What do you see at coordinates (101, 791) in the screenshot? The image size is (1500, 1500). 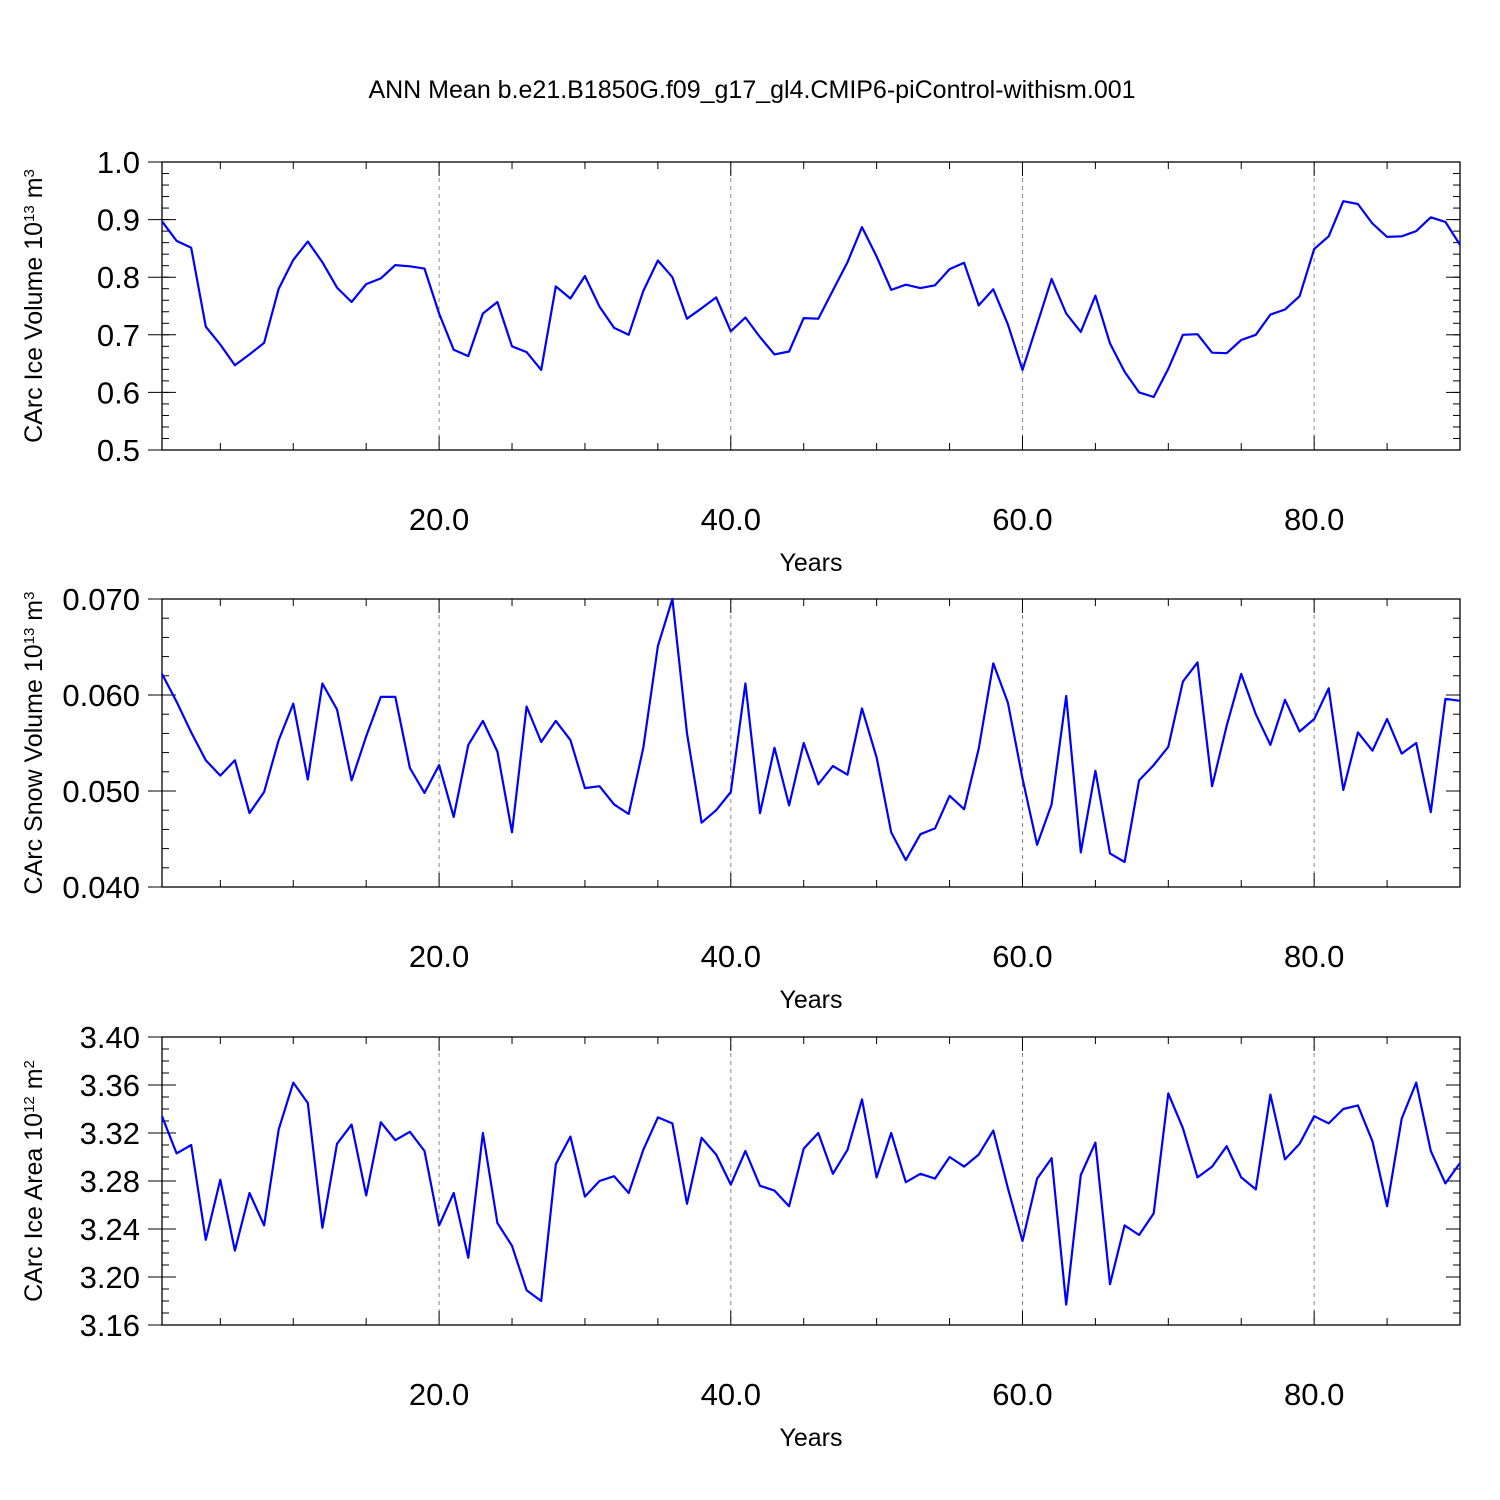 I see `y-tick-label: 0.050` at bounding box center [101, 791].